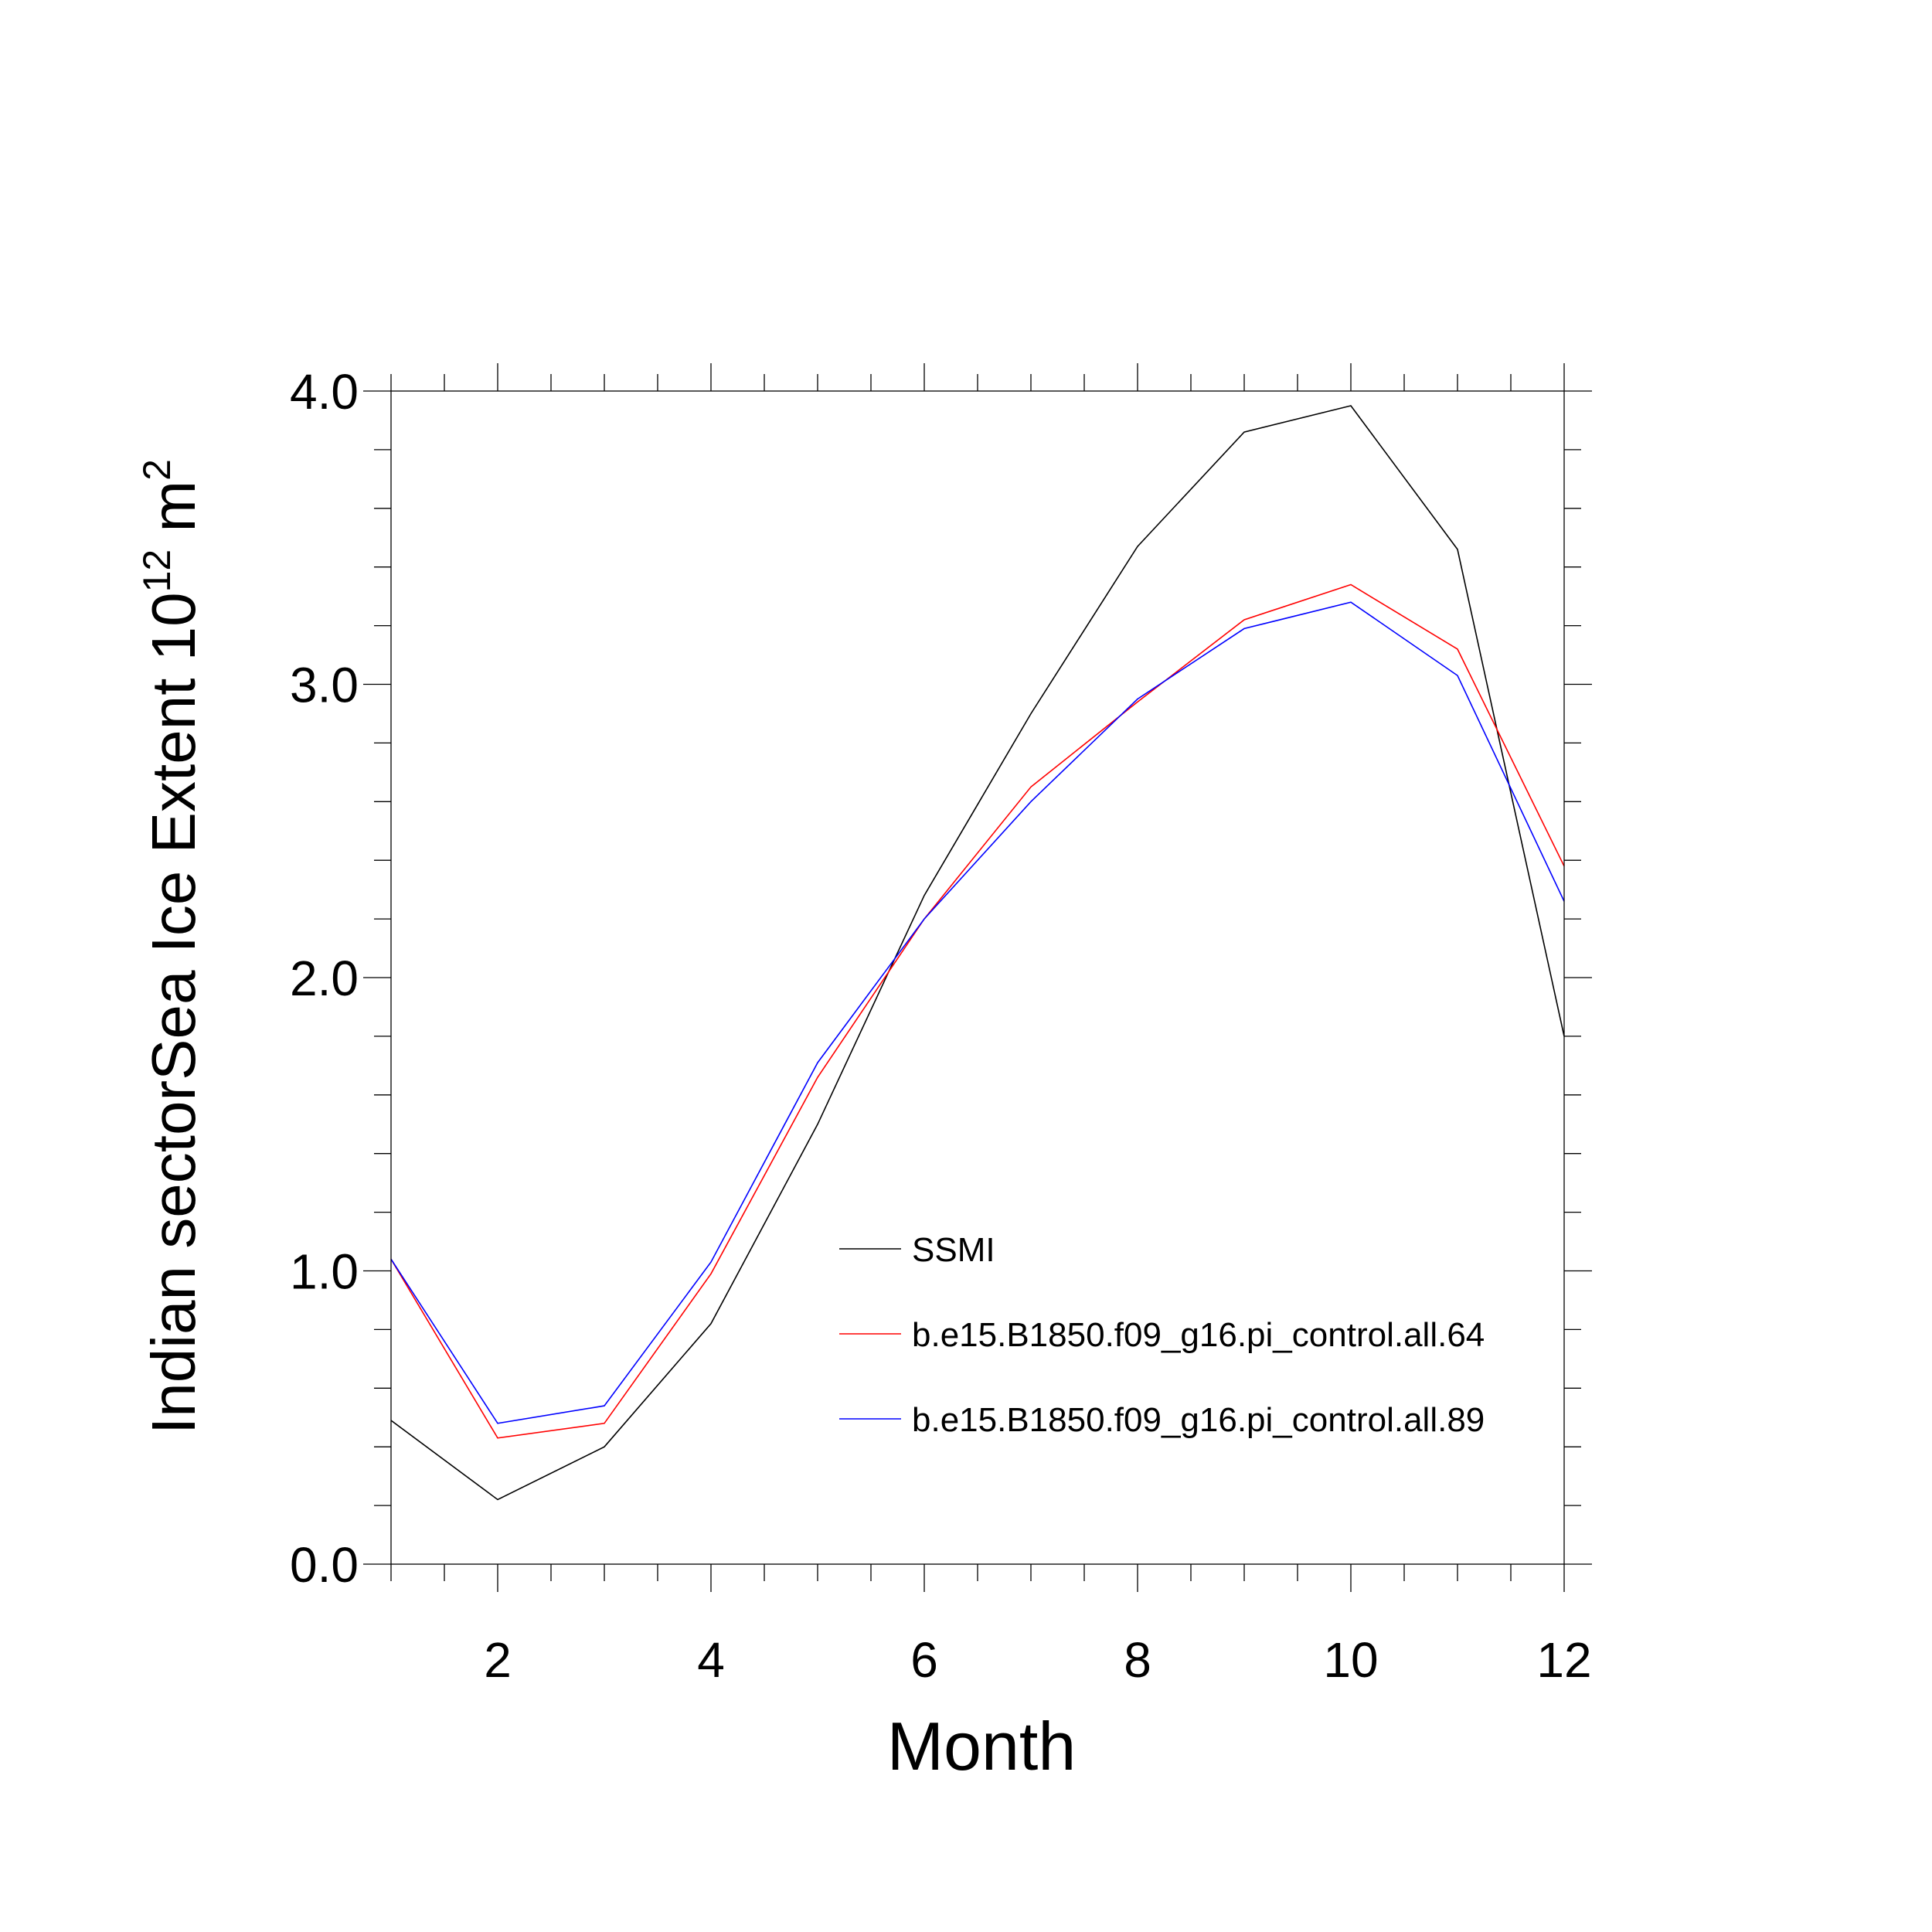  Describe the element at coordinates (711, 1660) in the screenshot. I see `x-tick-label: 4` at that location.